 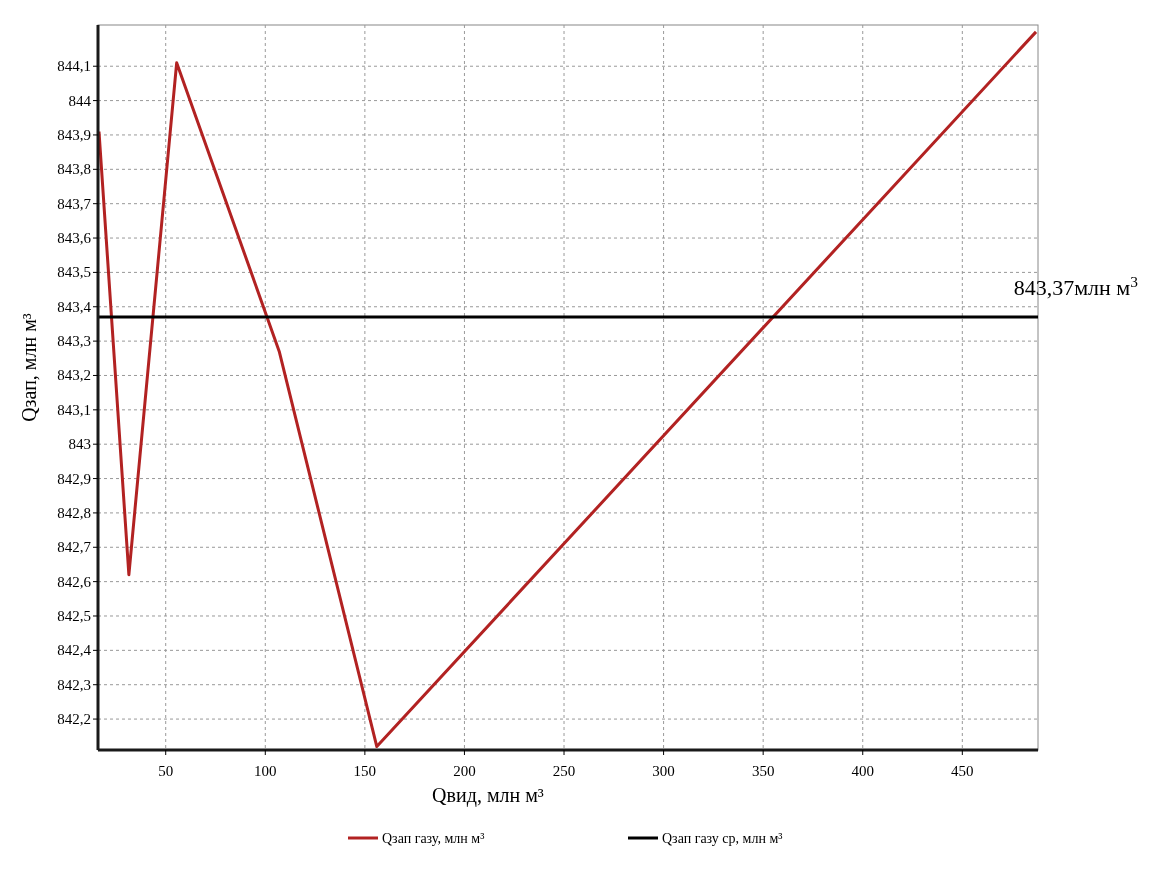 What do you see at coordinates (74, 134) in the screenshot?
I see `y-tick-label: 843,9` at bounding box center [74, 134].